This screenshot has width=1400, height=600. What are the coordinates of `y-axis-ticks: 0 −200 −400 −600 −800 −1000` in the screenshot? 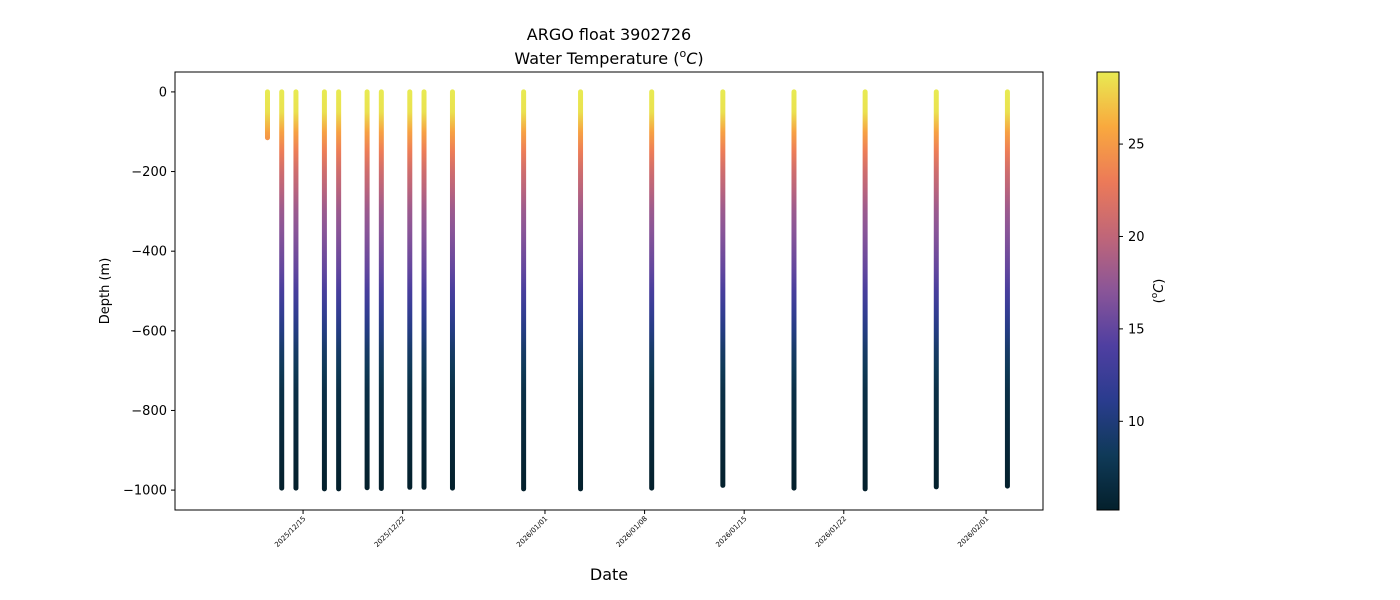 It's located at (149, 292).